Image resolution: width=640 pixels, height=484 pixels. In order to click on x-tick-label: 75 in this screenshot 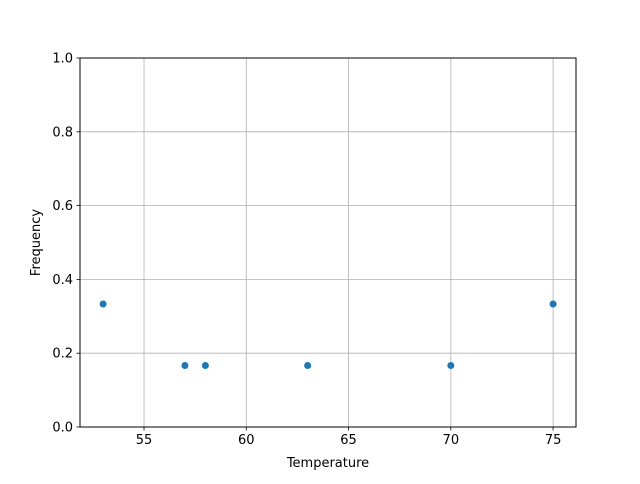, I will do `click(553, 440)`.